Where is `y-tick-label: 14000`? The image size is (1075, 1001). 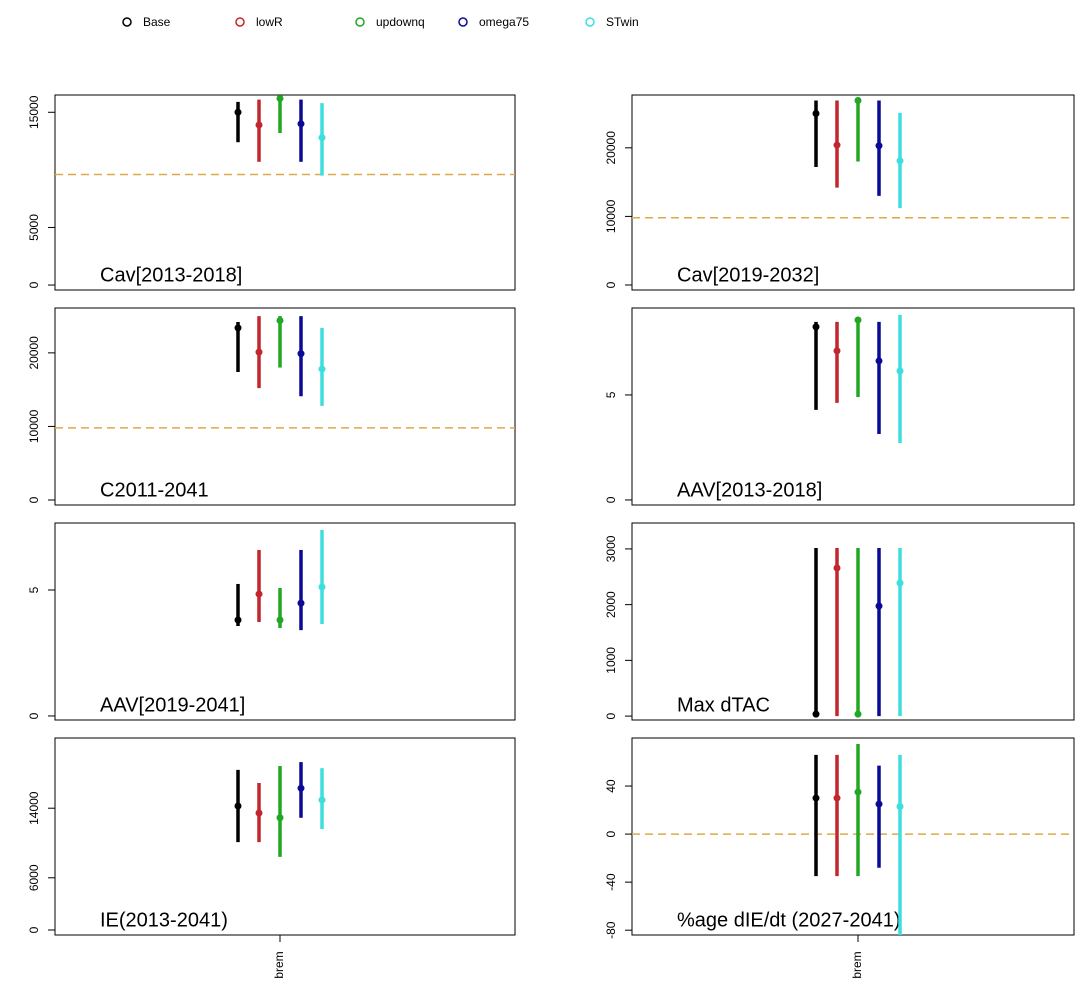
y-tick-label: 14000 is located at coordinates (34, 808).